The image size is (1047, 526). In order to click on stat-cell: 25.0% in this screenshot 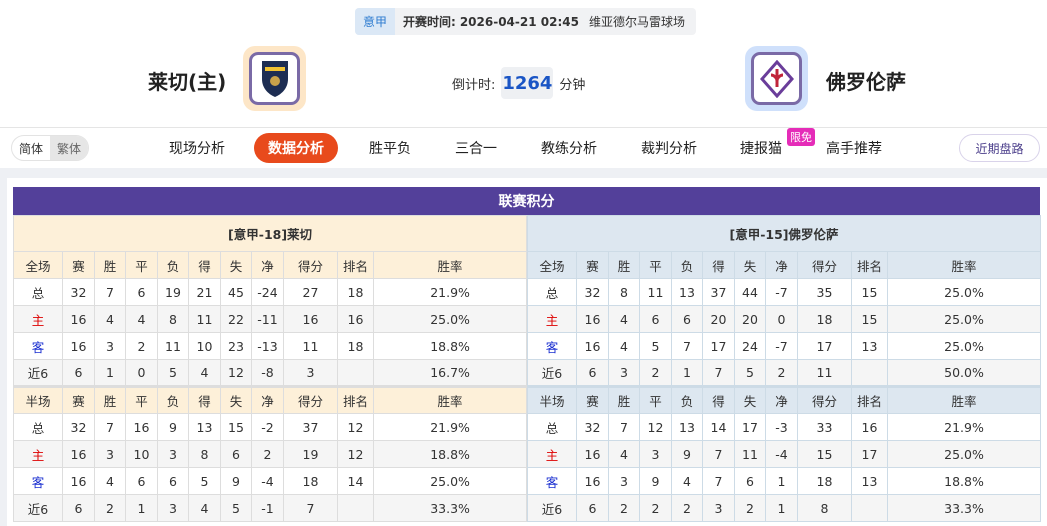, I will do `click(964, 319)`.